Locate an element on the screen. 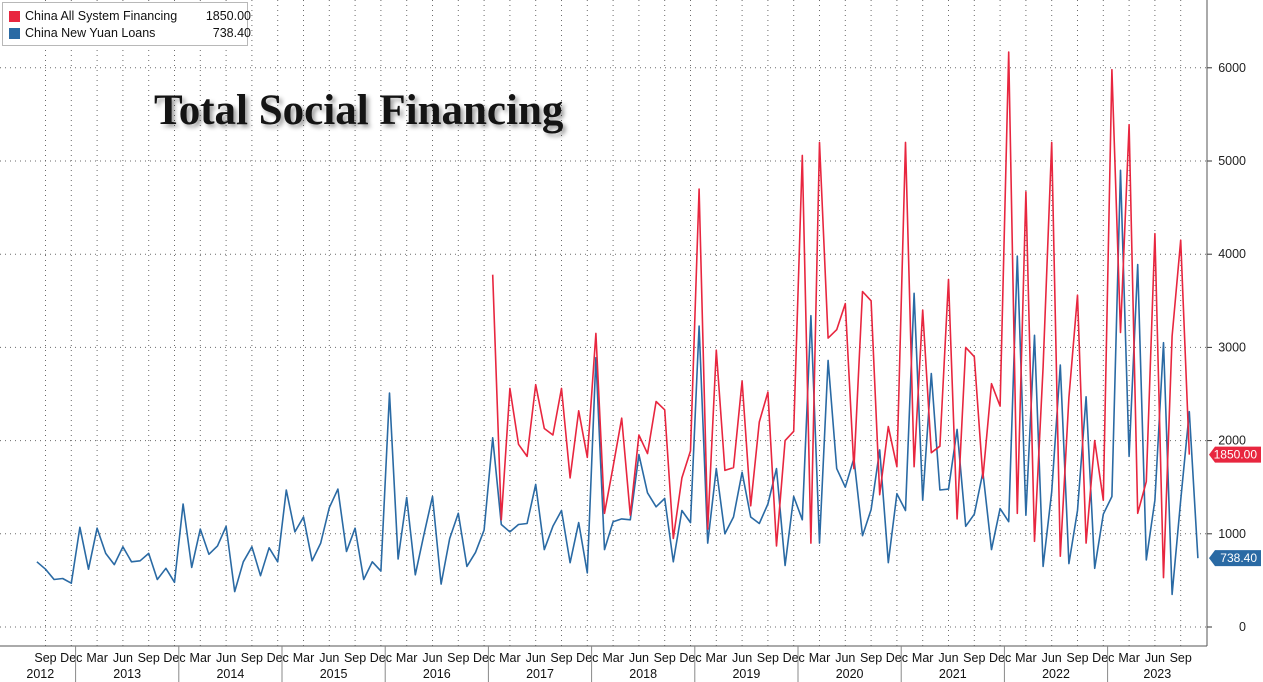 This screenshot has width=1263, height=682. x-year-label: 2023 is located at coordinates (1157, 674).